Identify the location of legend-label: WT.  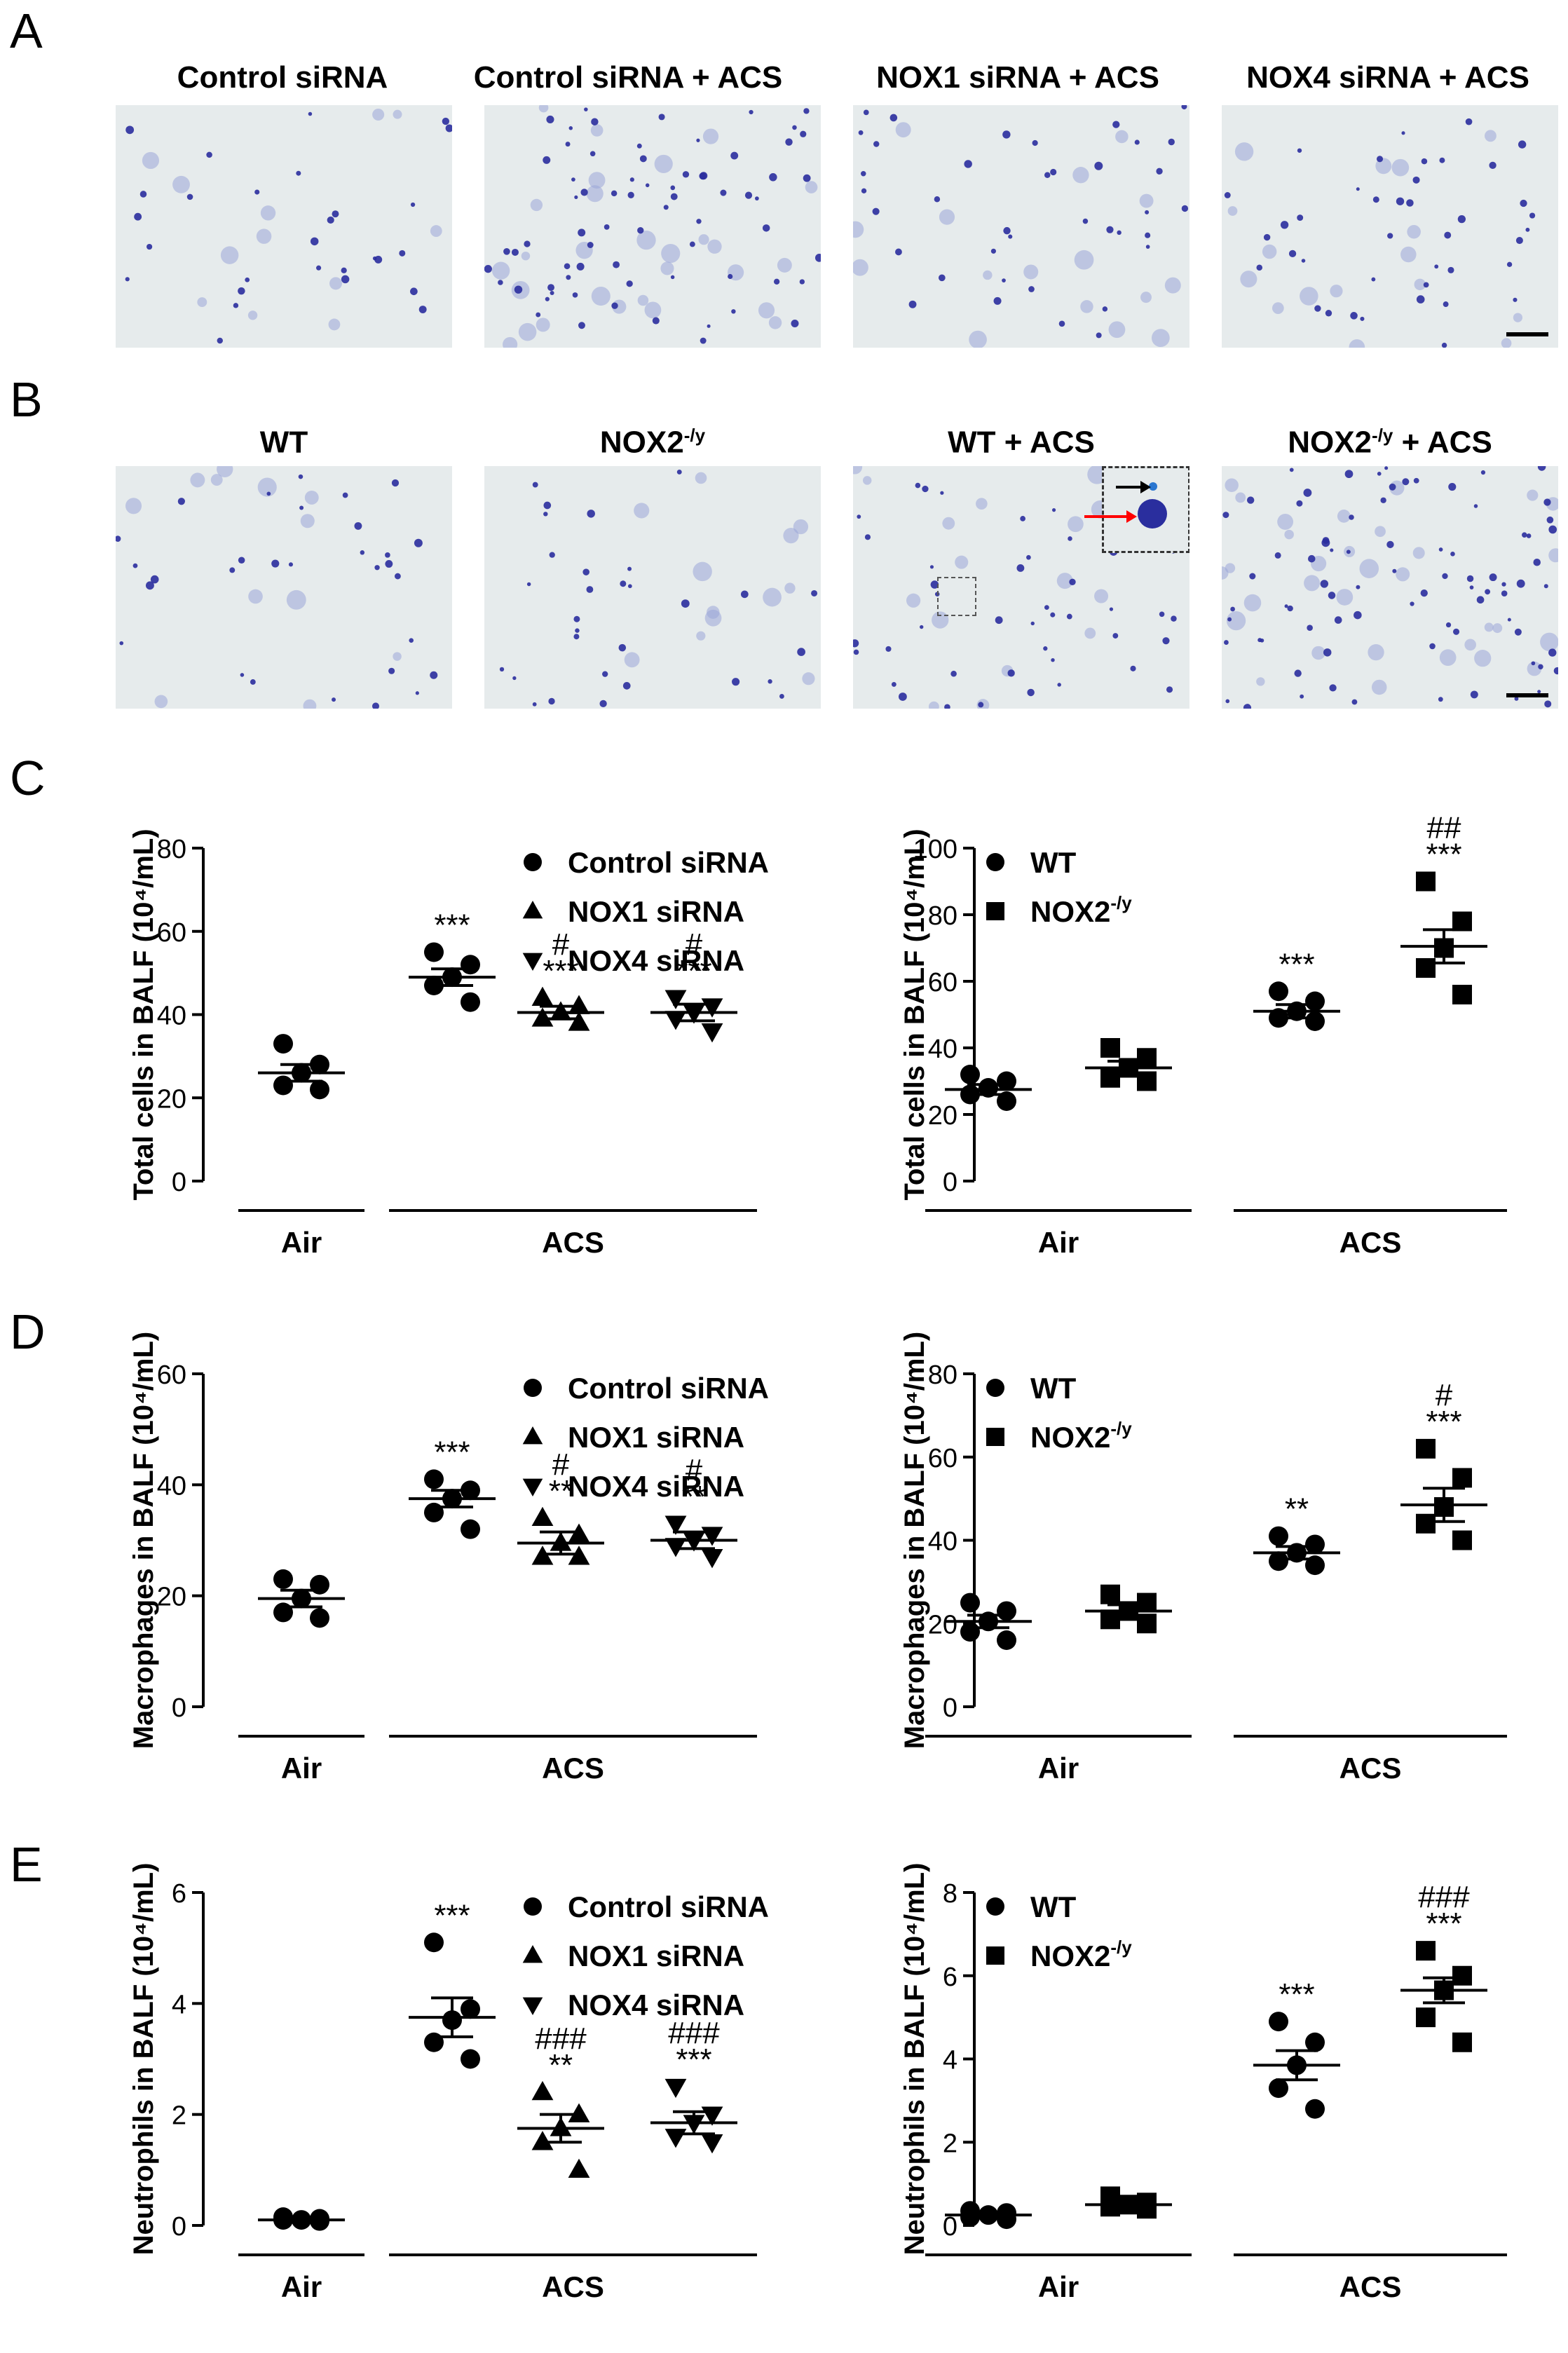
(1053, 1906).